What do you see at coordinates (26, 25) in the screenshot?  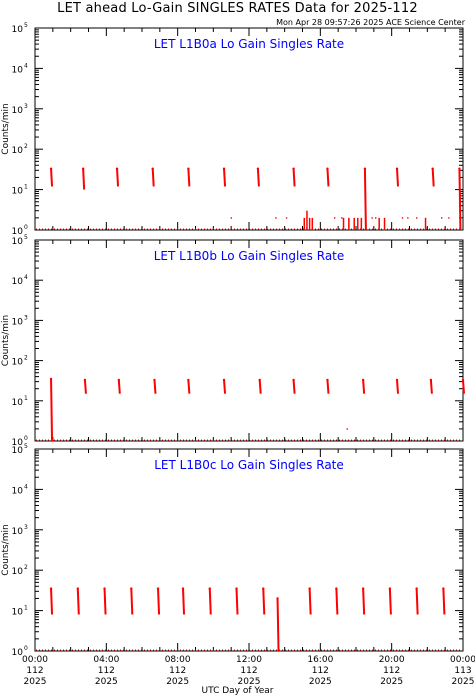 I see `y-tick-exponent: 5` at bounding box center [26, 25].